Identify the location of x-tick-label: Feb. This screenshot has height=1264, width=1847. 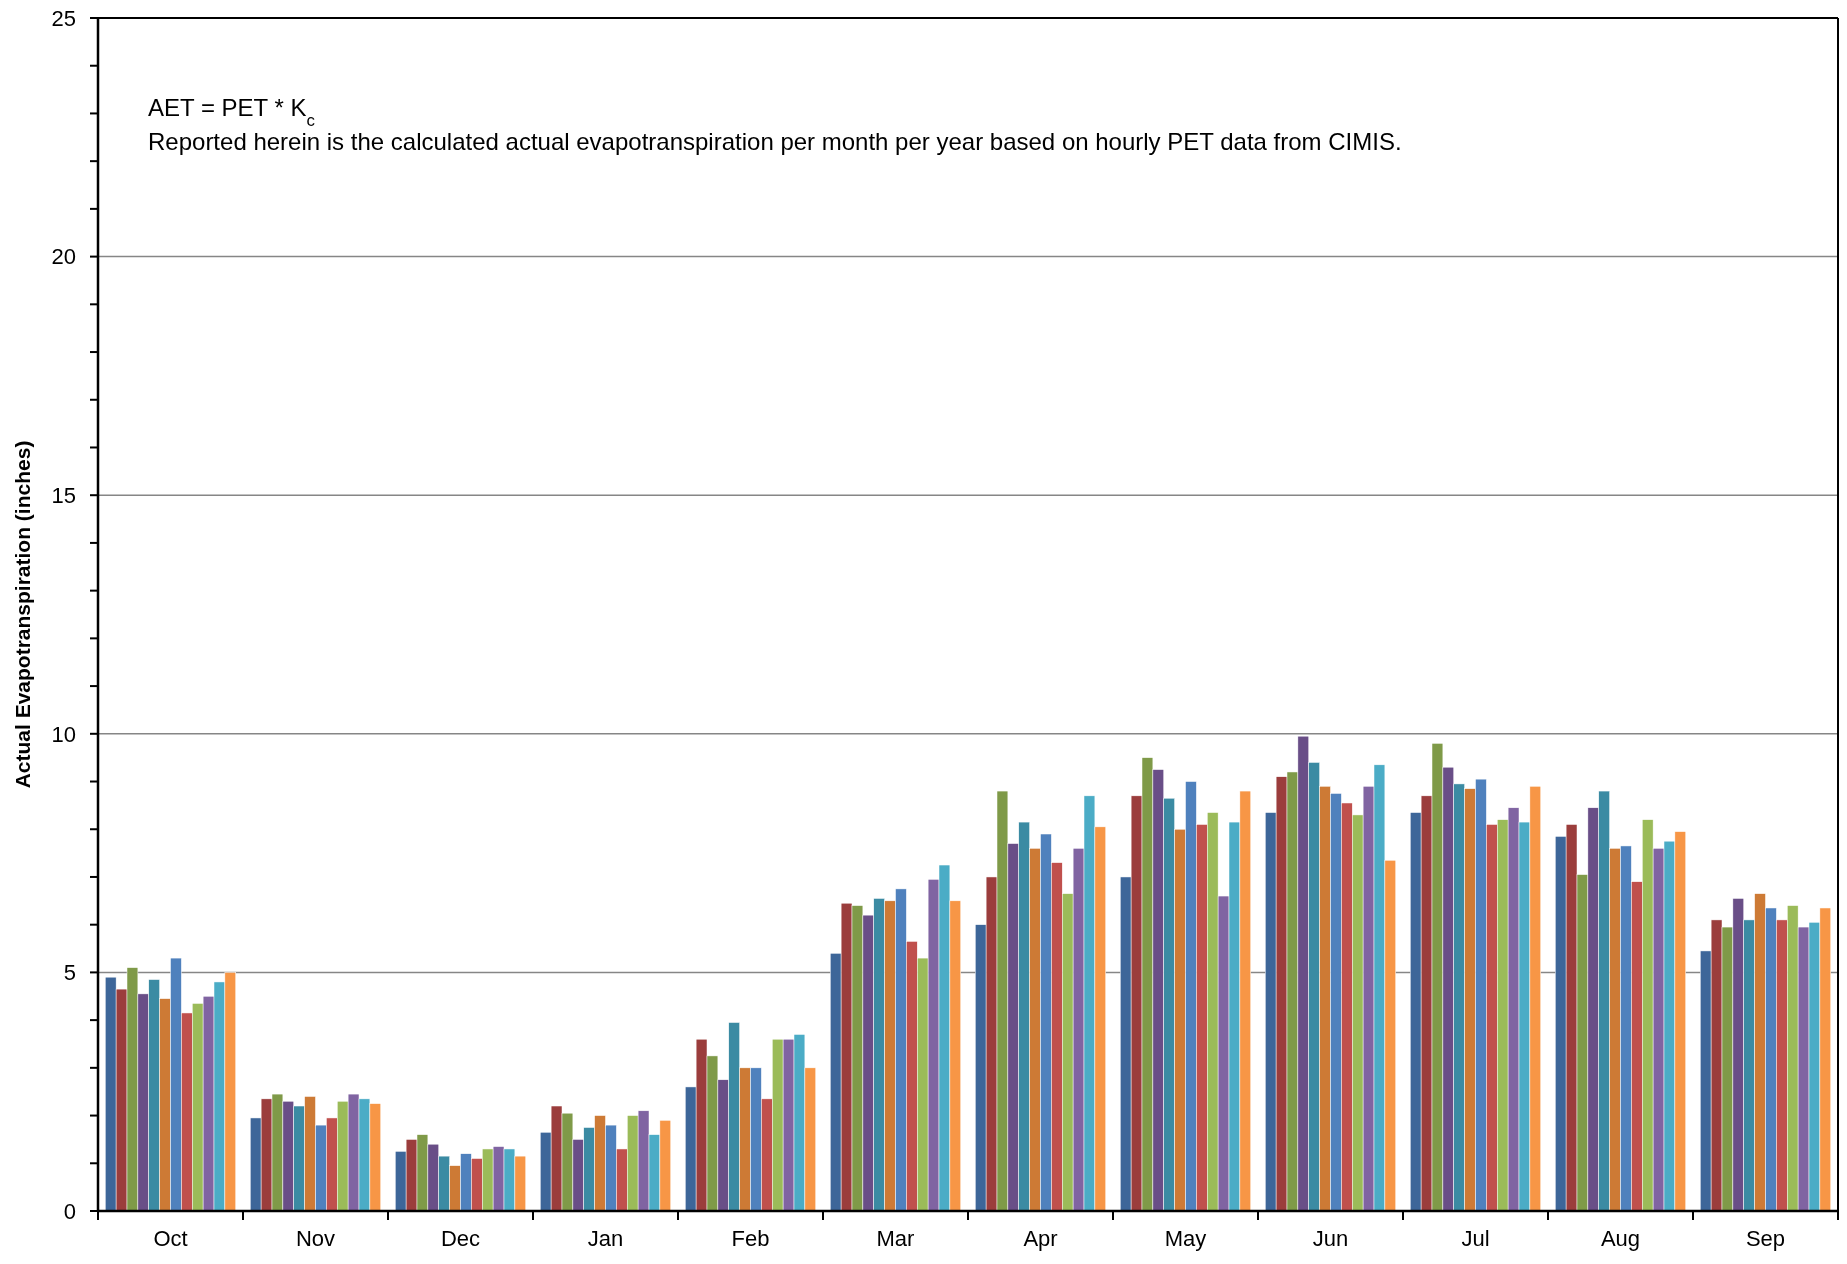
(750, 1238).